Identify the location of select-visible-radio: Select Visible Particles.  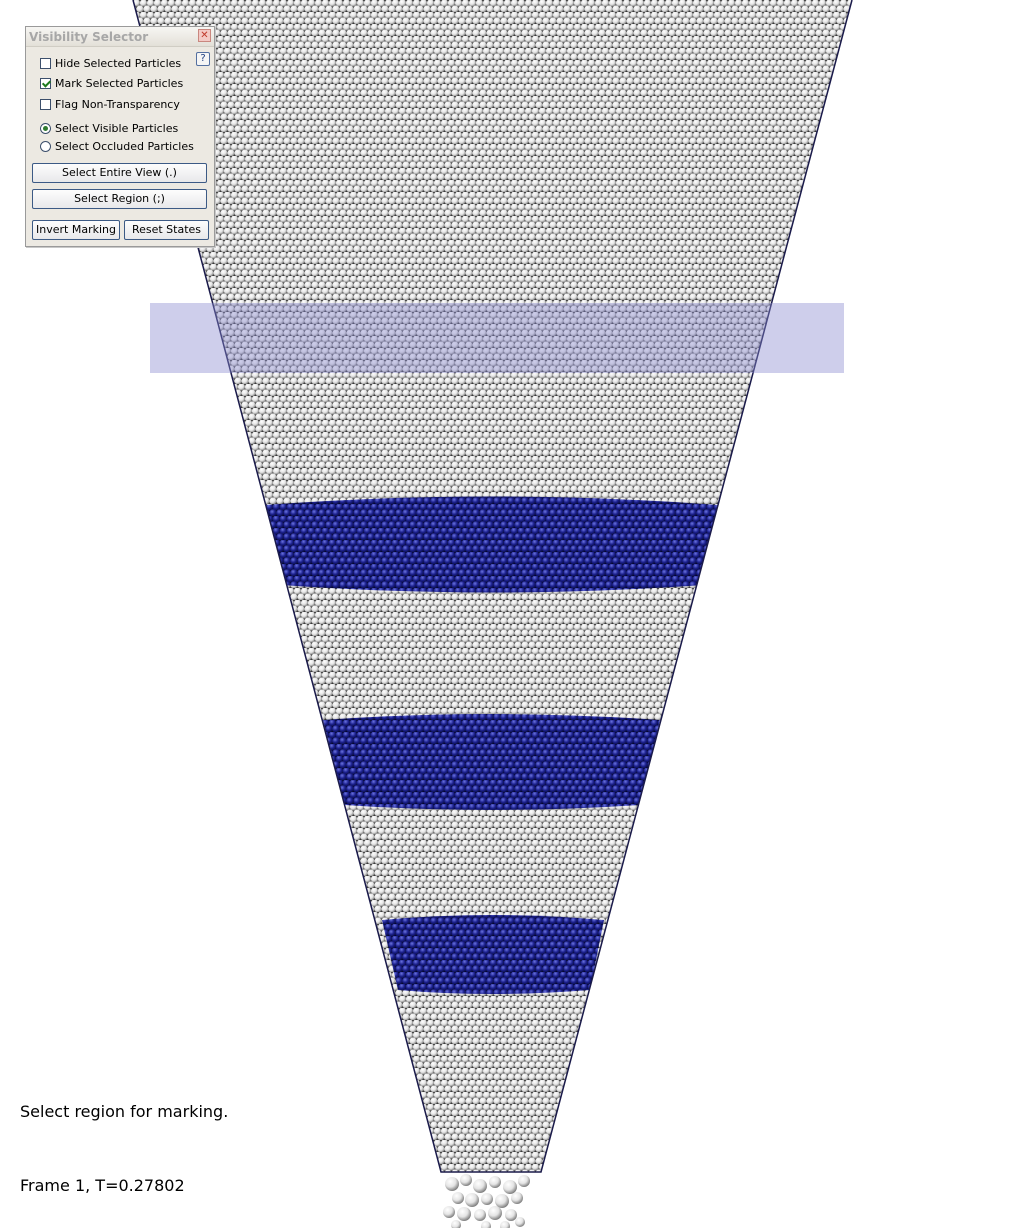
(109, 128).